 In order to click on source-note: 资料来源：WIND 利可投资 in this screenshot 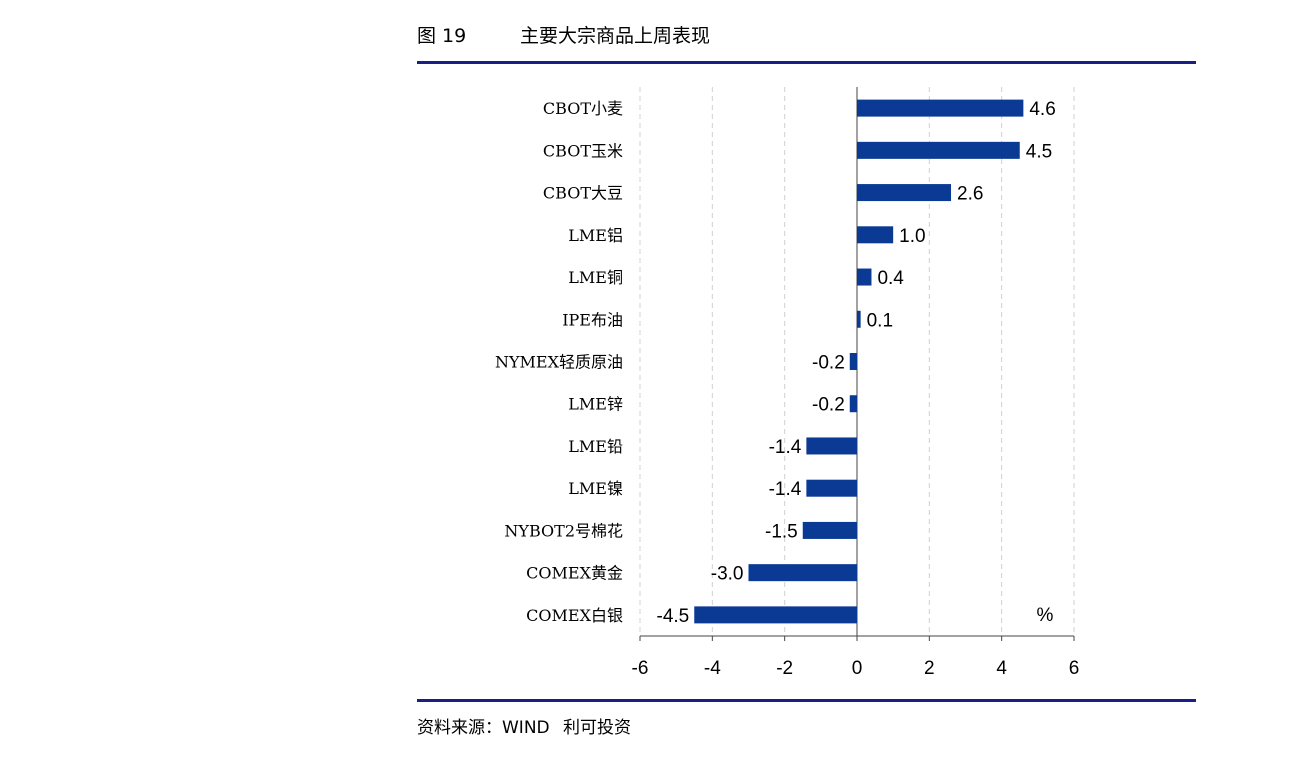, I will do `click(524, 728)`.